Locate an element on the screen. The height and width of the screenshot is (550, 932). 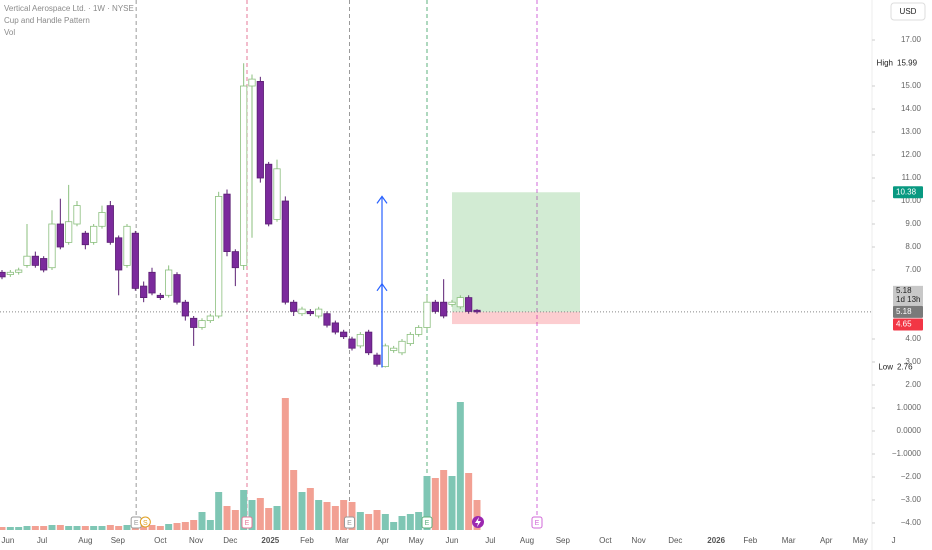
lightning-icon is located at coordinates (478, 522).